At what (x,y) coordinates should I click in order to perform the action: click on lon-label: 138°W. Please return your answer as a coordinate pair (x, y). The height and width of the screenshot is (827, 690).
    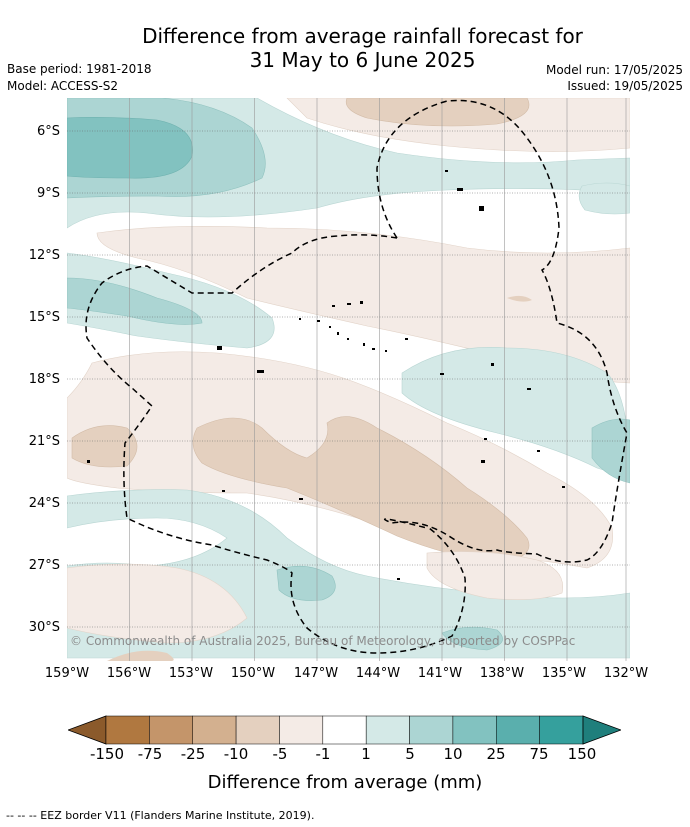
    Looking at the image, I should click on (502, 673).